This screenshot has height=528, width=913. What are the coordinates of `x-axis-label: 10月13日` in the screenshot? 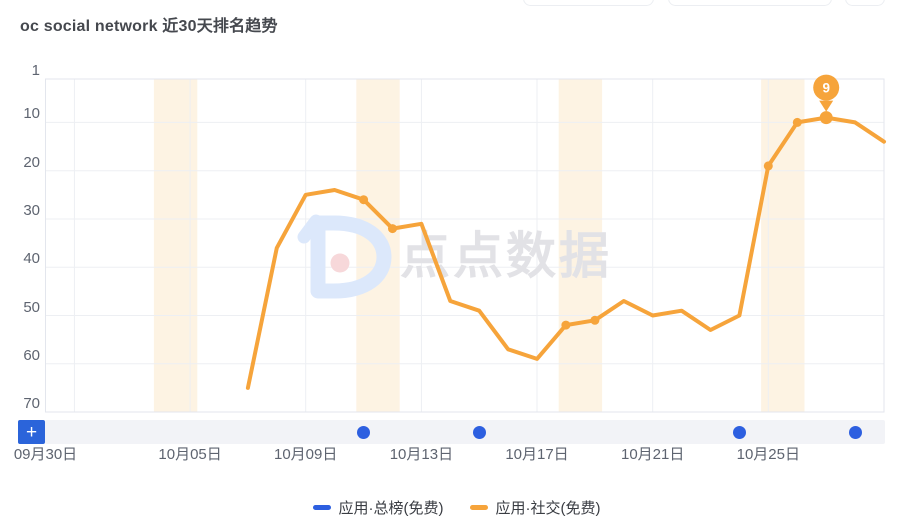 It's located at (421, 454).